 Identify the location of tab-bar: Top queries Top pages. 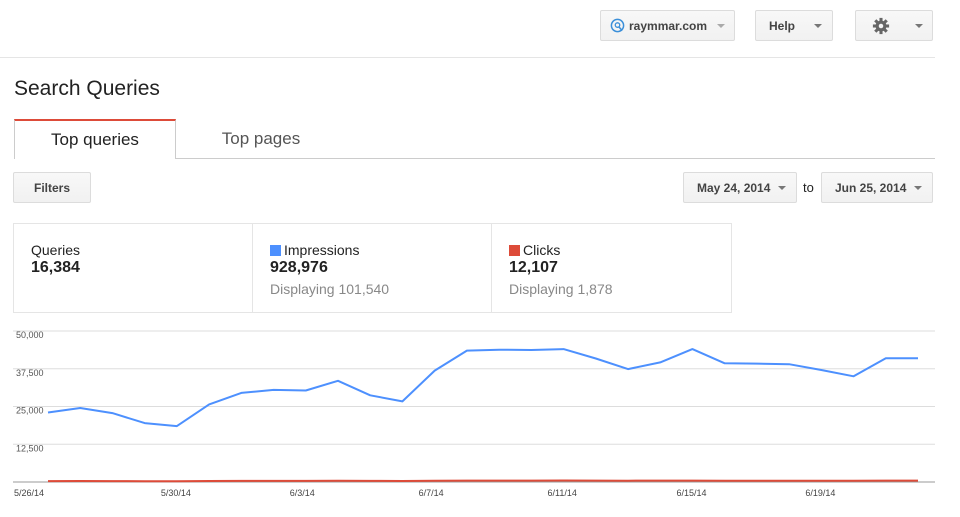
(474, 139).